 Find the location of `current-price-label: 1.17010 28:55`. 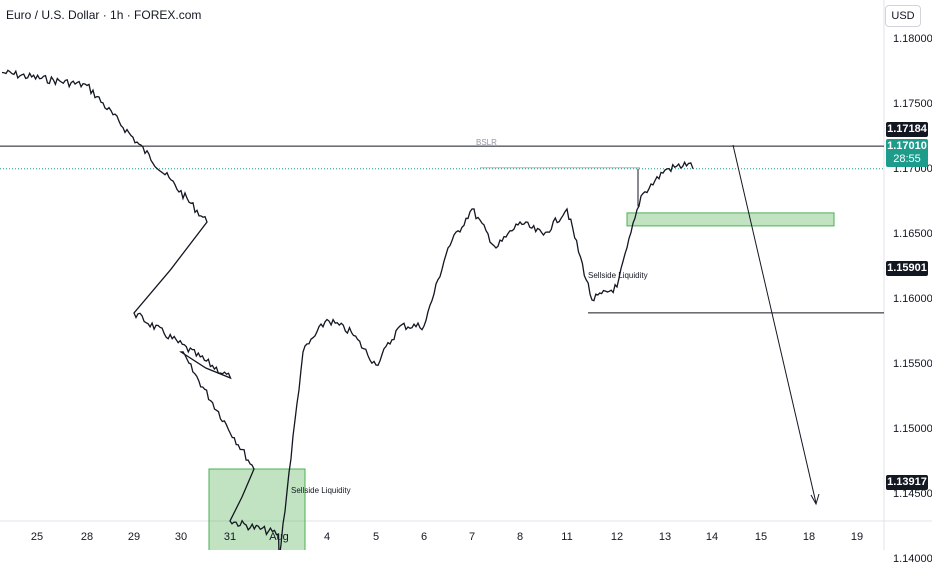

current-price-label: 1.17010 28:55 is located at coordinates (907, 153).